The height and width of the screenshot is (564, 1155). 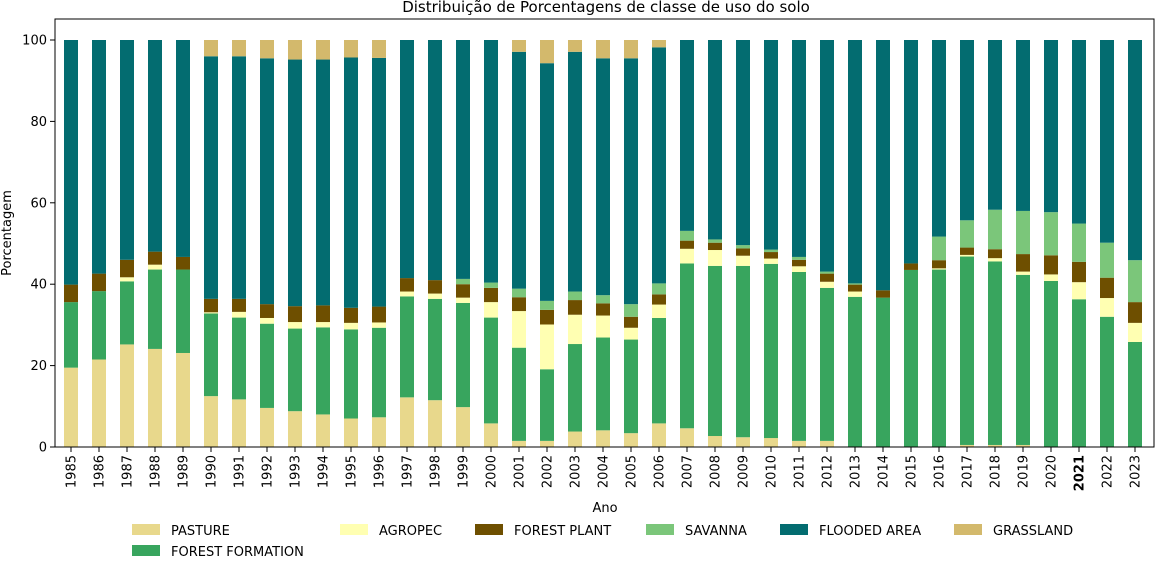 I want to click on bar-segment-2014-flooded-area, so click(x=883, y=165).